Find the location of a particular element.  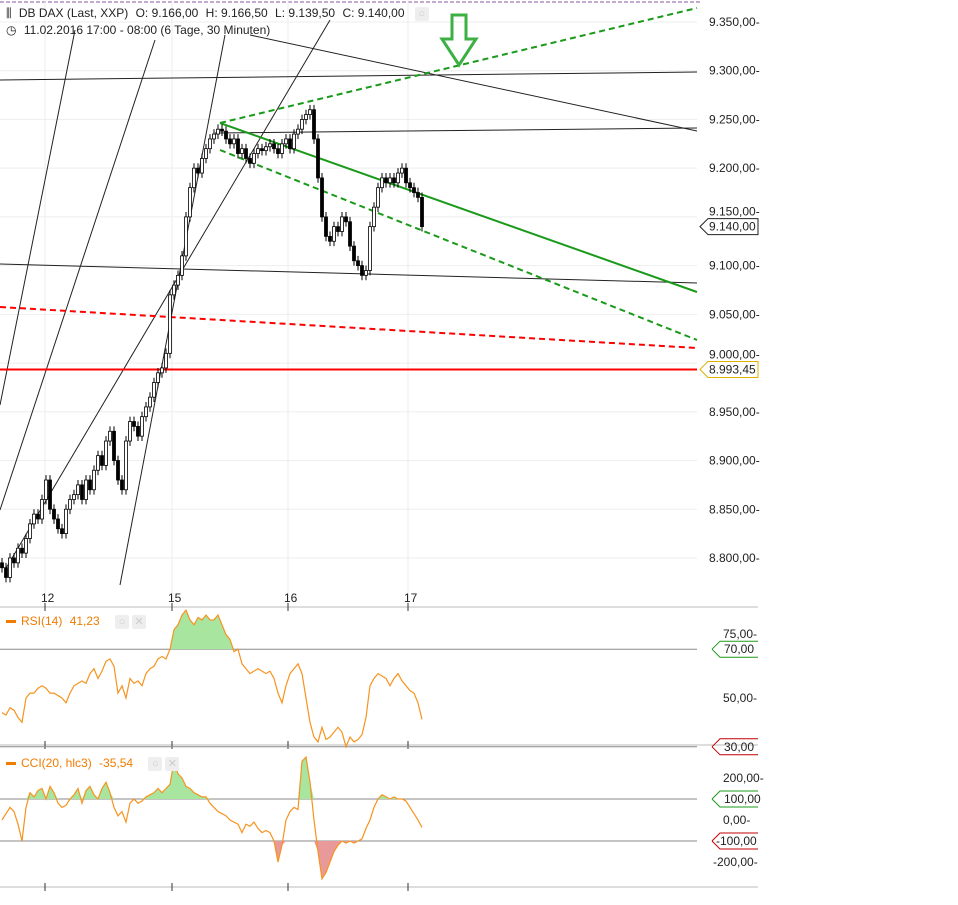

rsi-close-icon: ✕ is located at coordinates (139, 621).